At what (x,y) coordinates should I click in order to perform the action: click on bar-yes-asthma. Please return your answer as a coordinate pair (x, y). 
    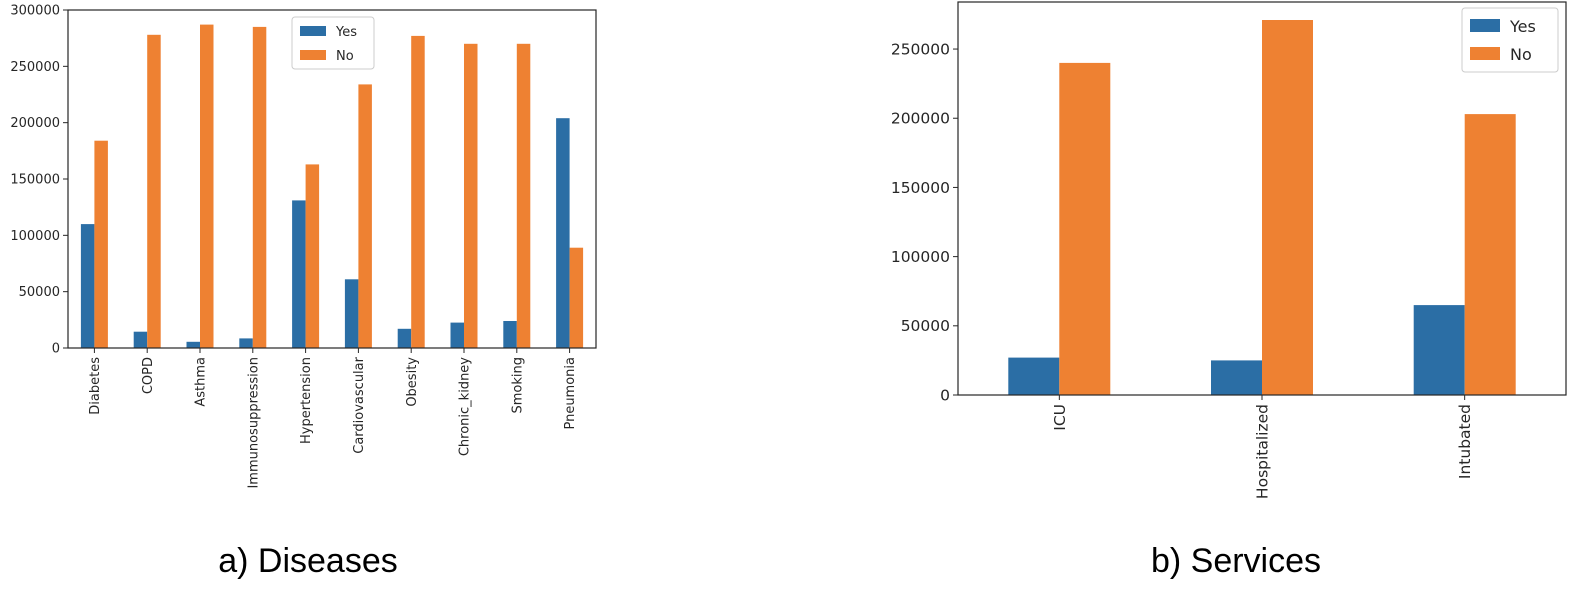
    Looking at the image, I should click on (193, 344).